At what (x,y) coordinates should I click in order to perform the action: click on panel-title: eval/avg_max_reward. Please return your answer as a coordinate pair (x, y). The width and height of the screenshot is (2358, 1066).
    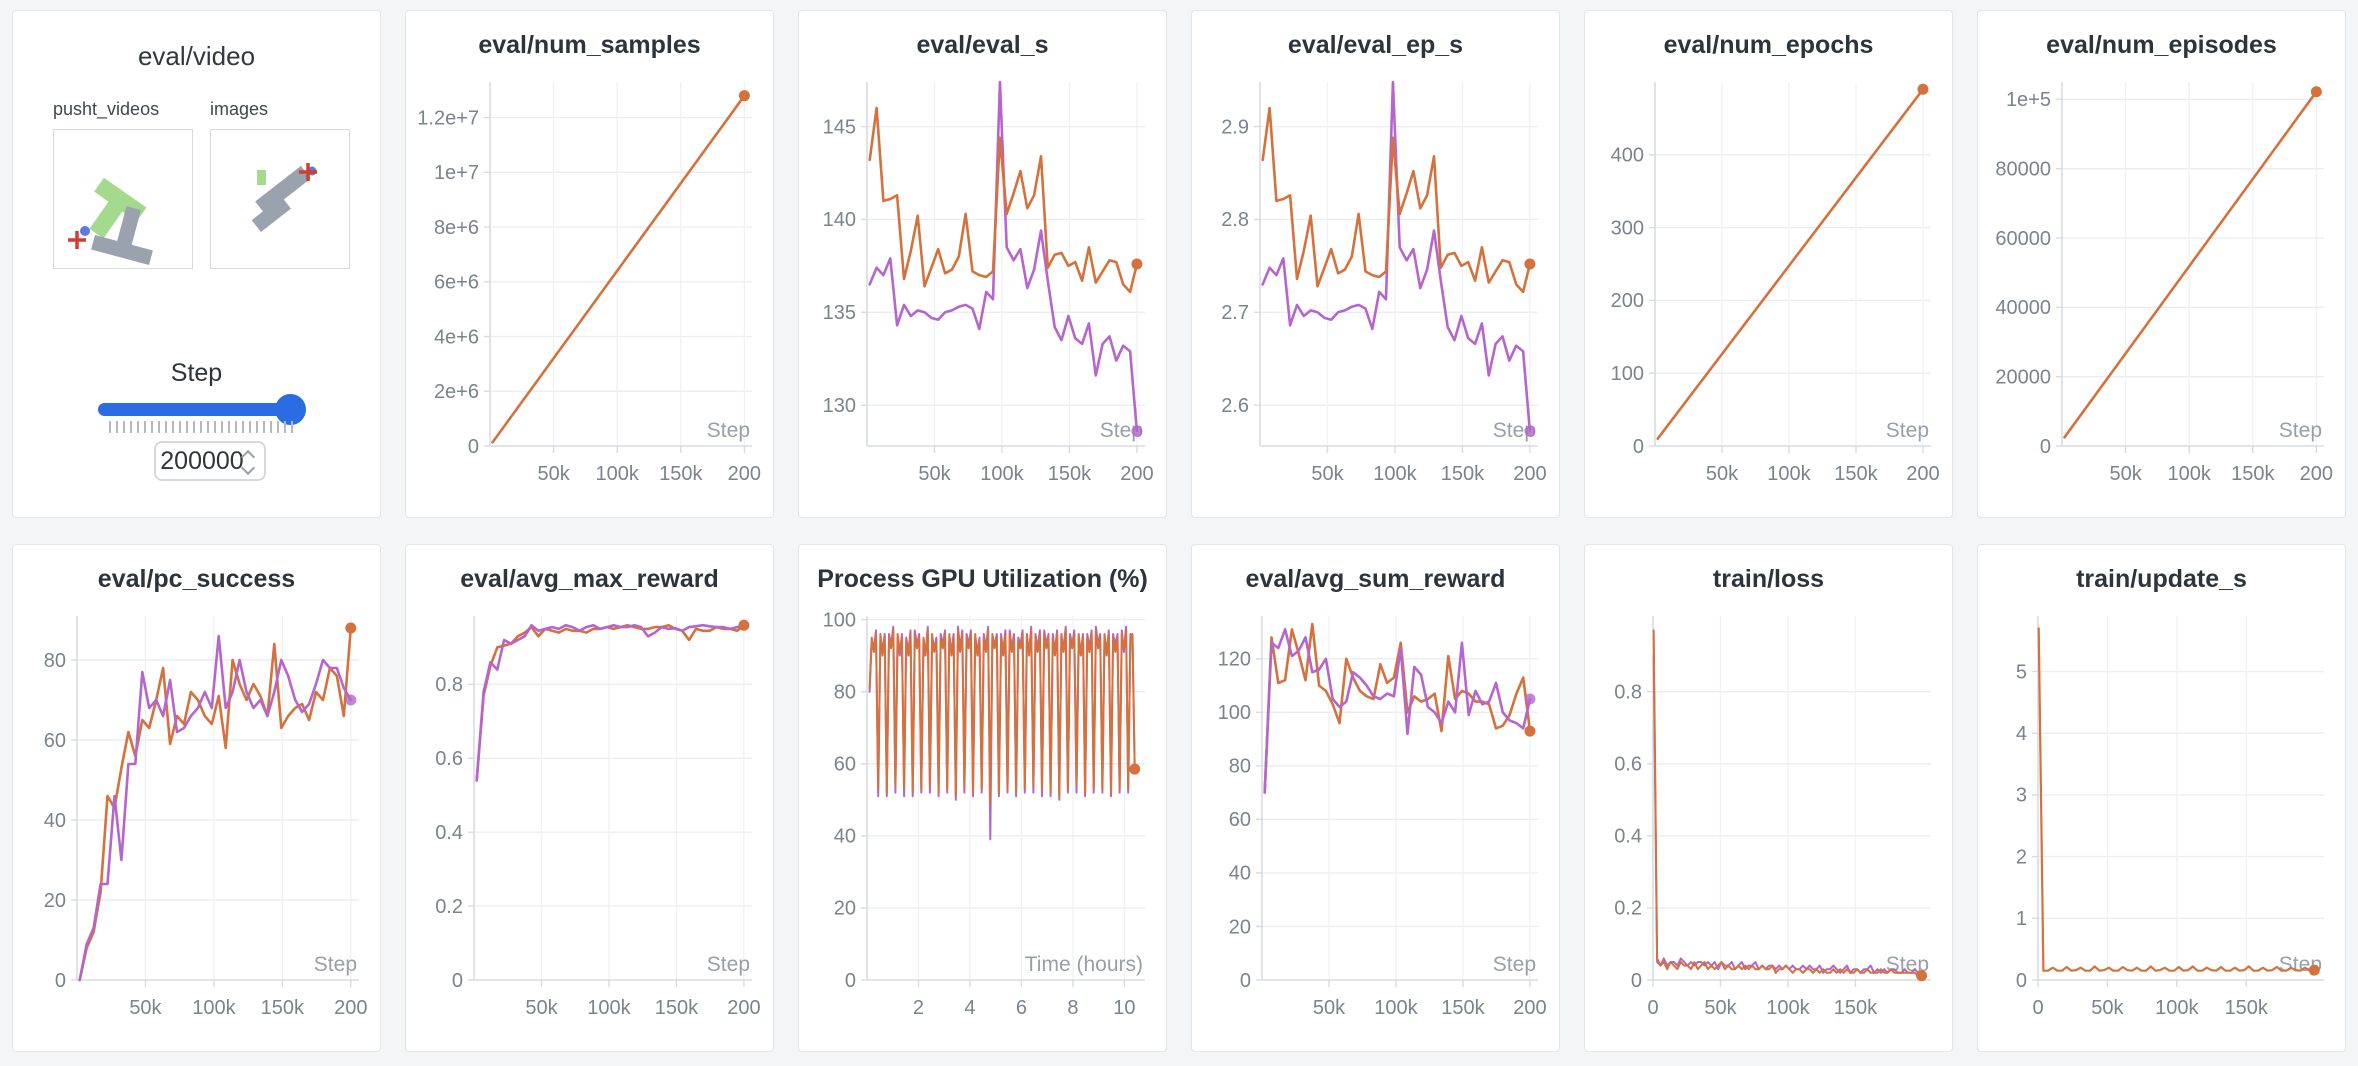
    Looking at the image, I should click on (589, 579).